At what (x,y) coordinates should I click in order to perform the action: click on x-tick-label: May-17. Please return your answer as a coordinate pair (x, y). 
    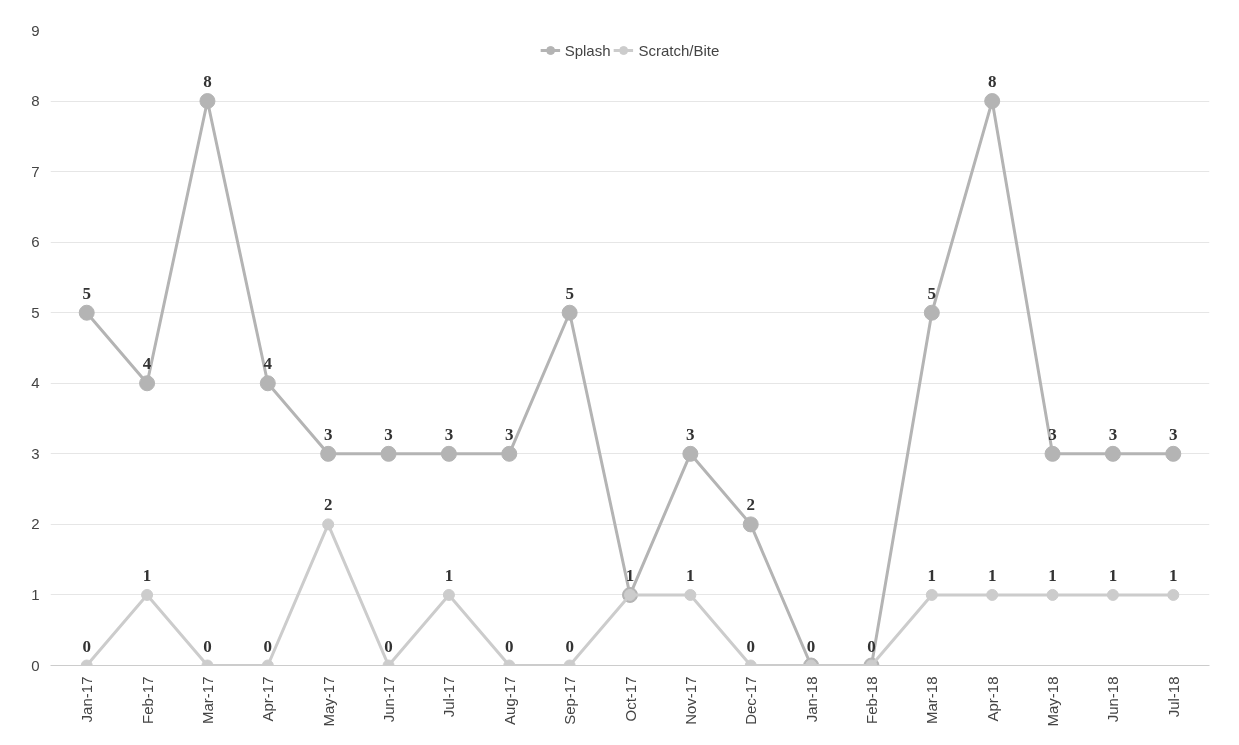
    Looking at the image, I should click on (328, 701).